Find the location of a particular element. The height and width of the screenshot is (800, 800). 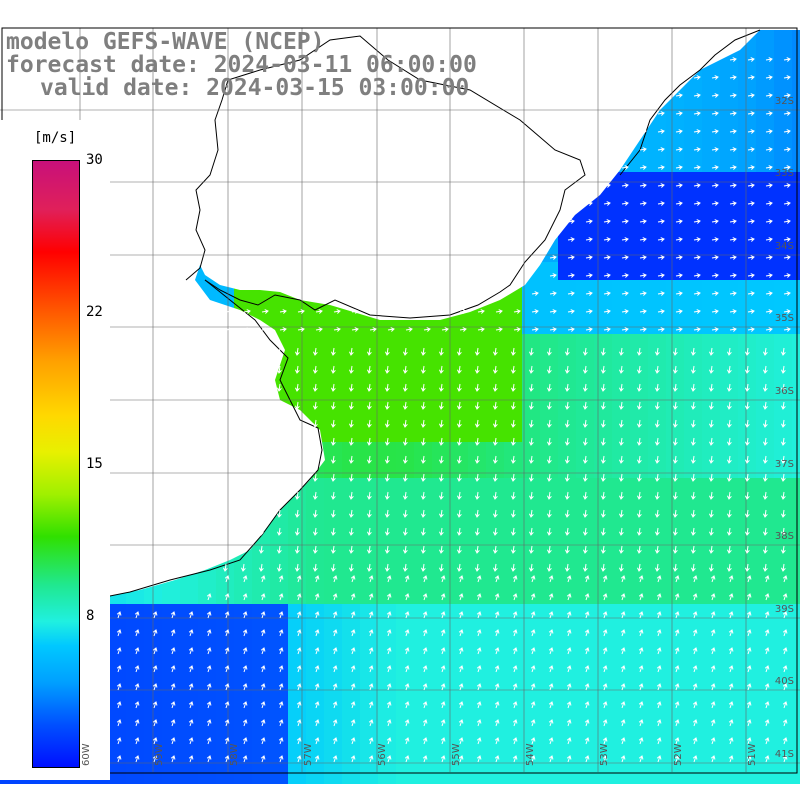

longitude-label: 60W is located at coordinates (86, 754).